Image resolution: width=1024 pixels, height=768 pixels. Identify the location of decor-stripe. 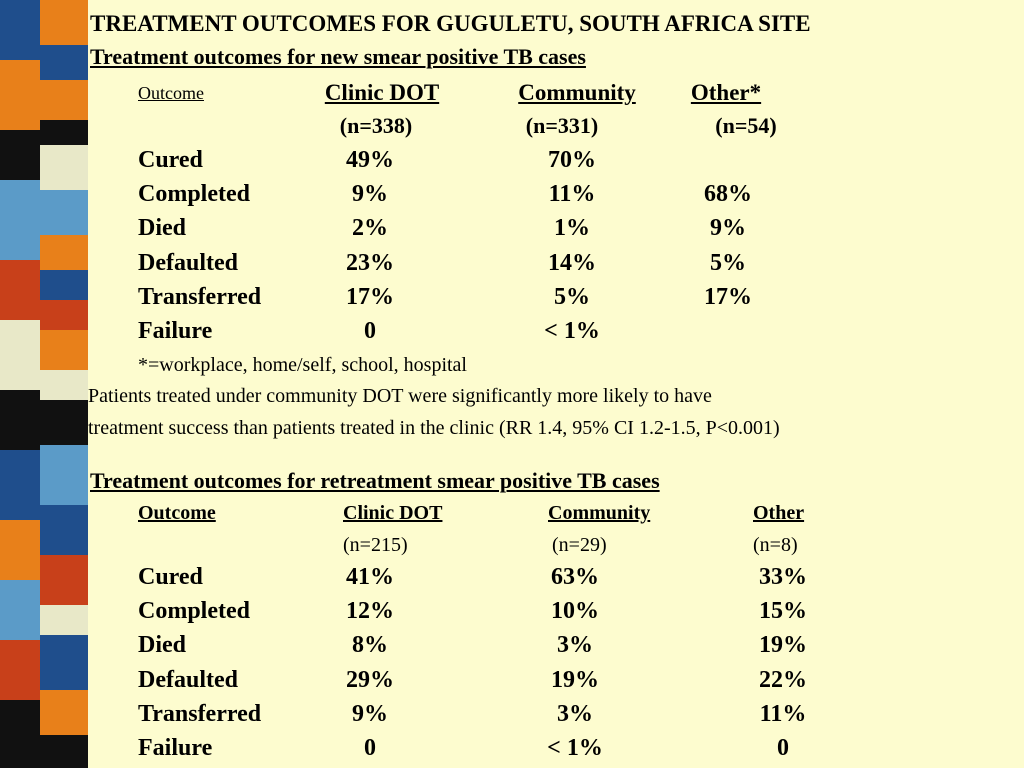
(44, 384).